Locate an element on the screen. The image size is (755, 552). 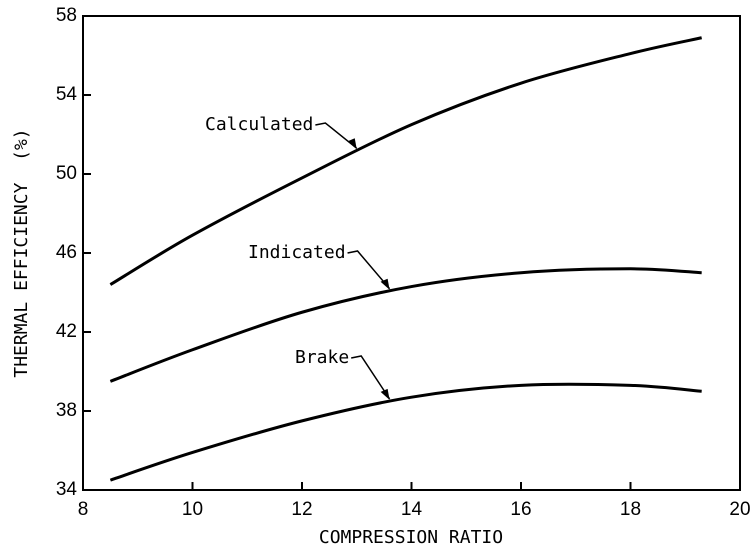
y-tick-label: 54 is located at coordinates (67, 94).